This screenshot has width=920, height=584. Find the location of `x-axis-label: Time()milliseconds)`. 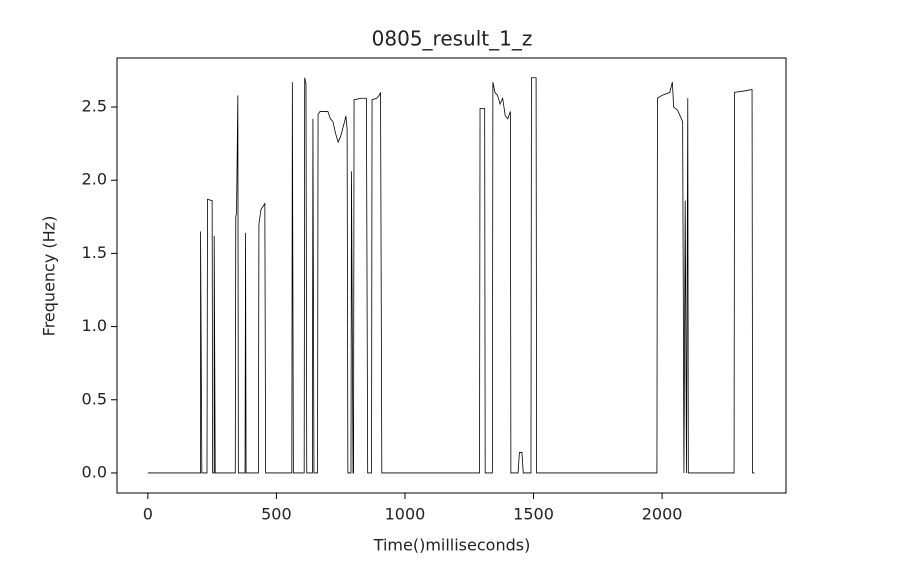

x-axis-label: Time()milliseconds) is located at coordinates (452, 545).